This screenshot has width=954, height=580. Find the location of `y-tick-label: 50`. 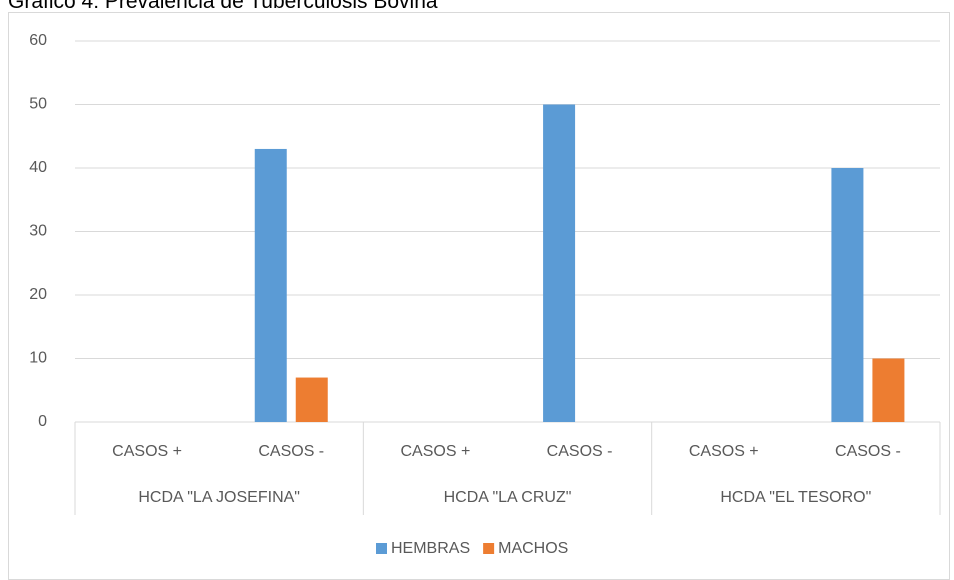

y-tick-label: 50 is located at coordinates (38, 104).